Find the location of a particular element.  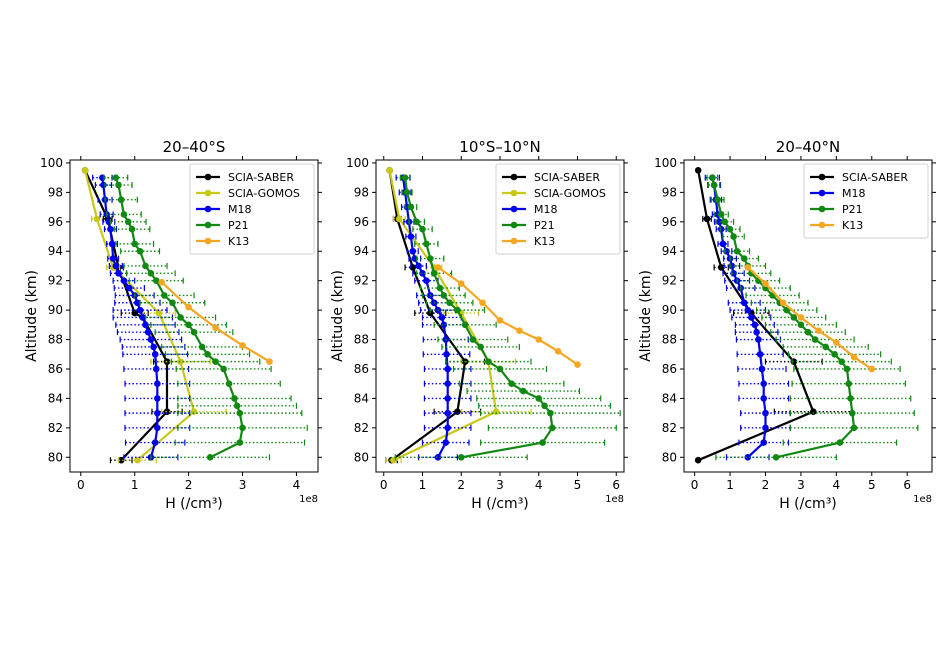

y-tick-label: 84 is located at coordinates (55, 398).